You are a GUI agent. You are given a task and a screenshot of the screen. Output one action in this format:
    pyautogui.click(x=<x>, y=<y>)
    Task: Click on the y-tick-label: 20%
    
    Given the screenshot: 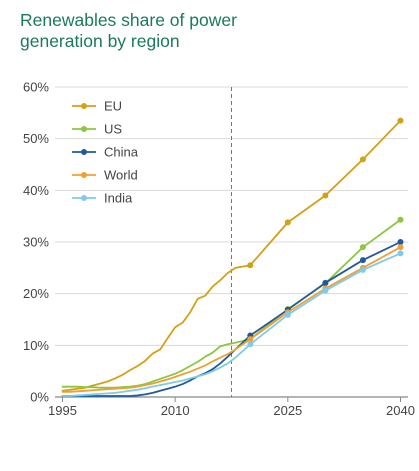 What is the action you would take?
    pyautogui.click(x=36, y=293)
    